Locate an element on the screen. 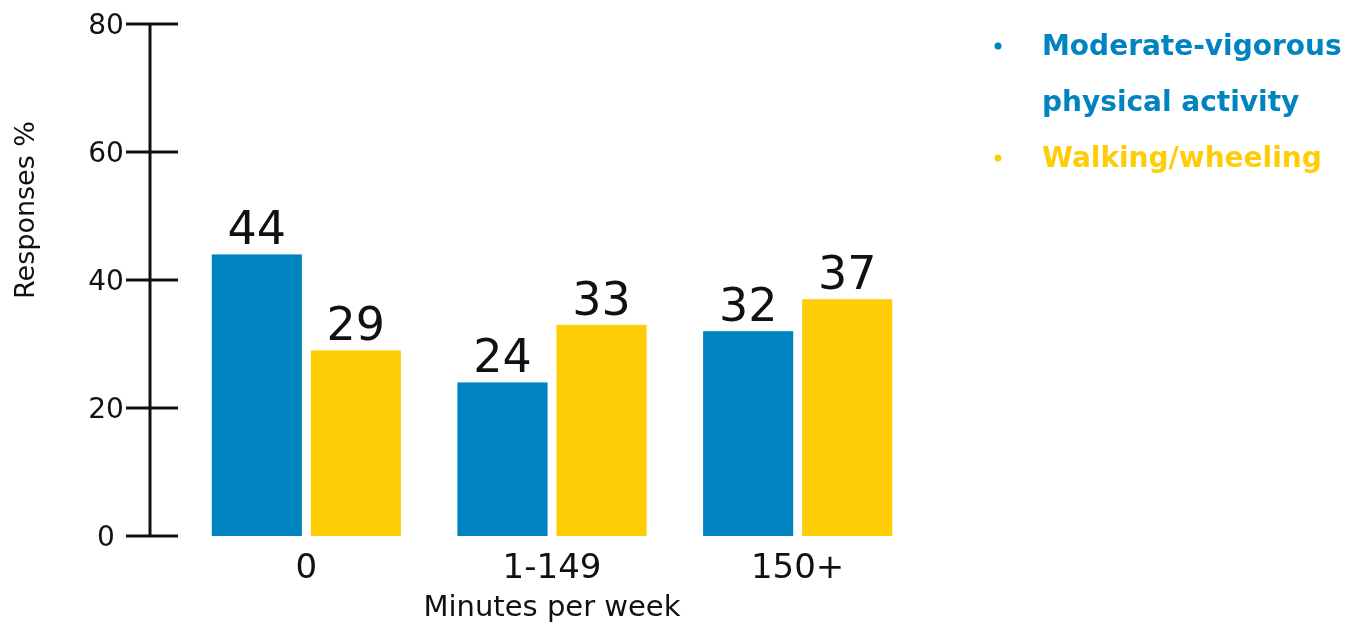 The width and height of the screenshot is (1370, 626). legend-label: Walking/wheeling is located at coordinates (1182, 157).